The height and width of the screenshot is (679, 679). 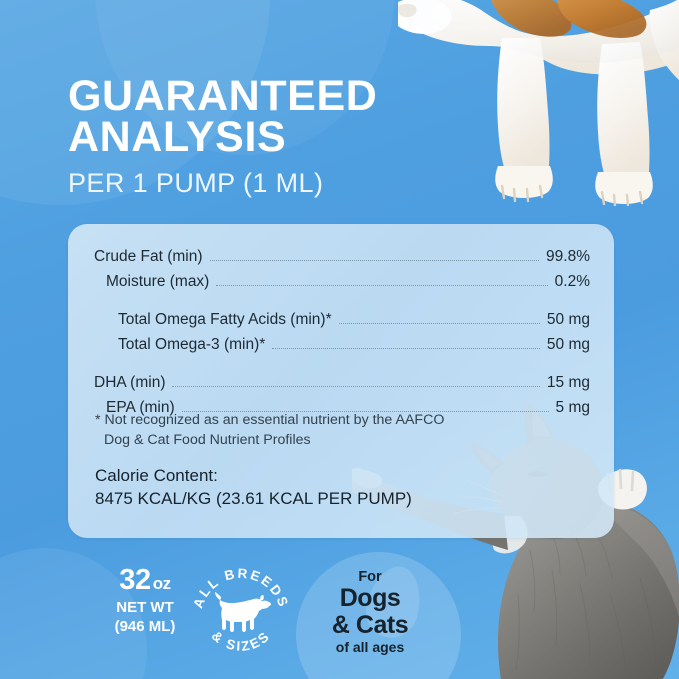 I want to click on nutrient-value: 5 mg, so click(x=572, y=407).